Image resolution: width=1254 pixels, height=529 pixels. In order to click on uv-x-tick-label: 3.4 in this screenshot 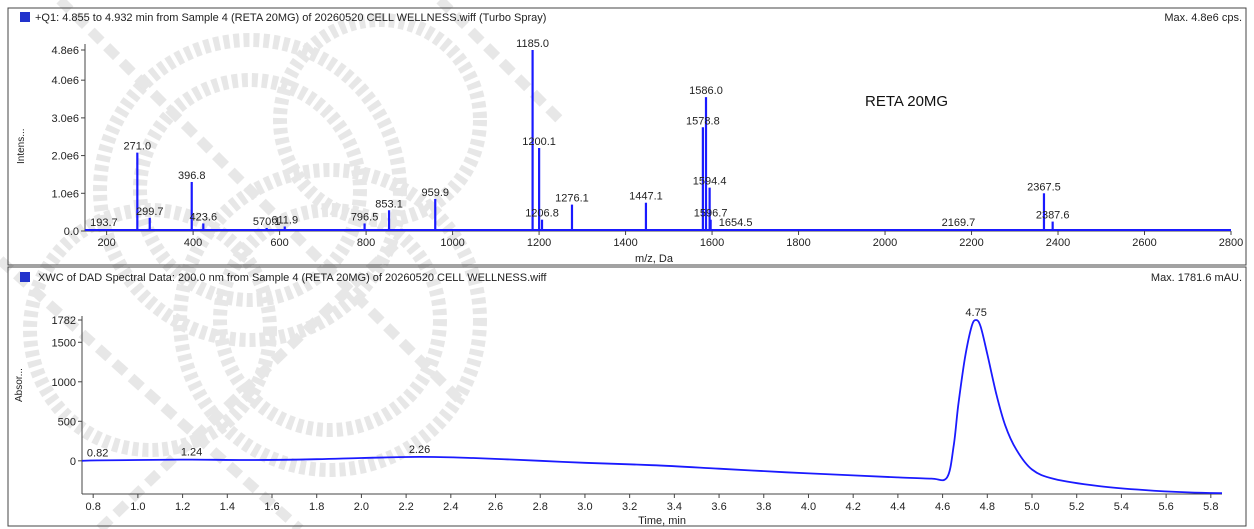, I will do `click(674, 507)`.